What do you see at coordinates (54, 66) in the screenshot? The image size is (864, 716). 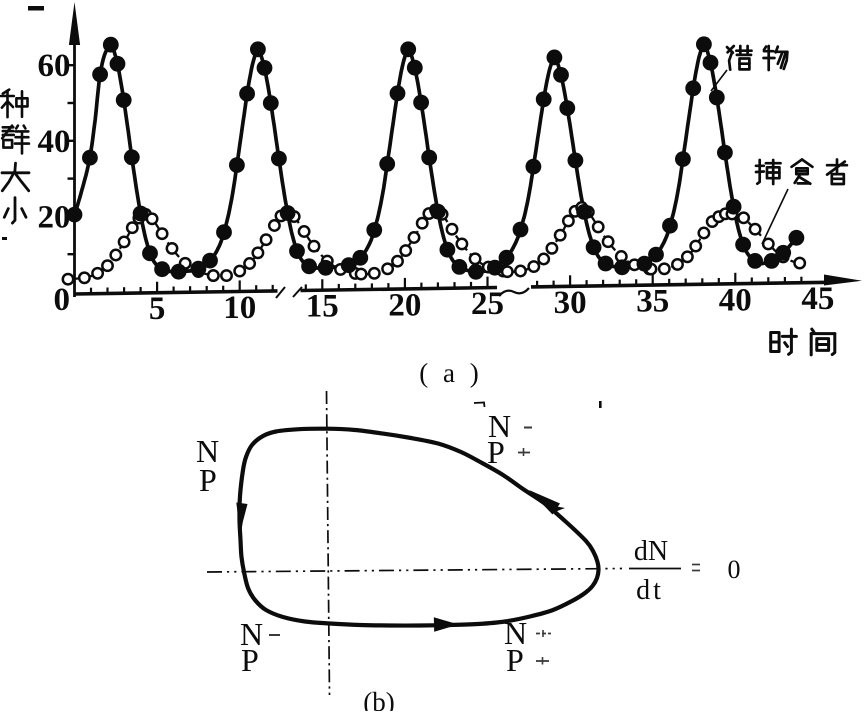 I see `svg-text: 60` at bounding box center [54, 66].